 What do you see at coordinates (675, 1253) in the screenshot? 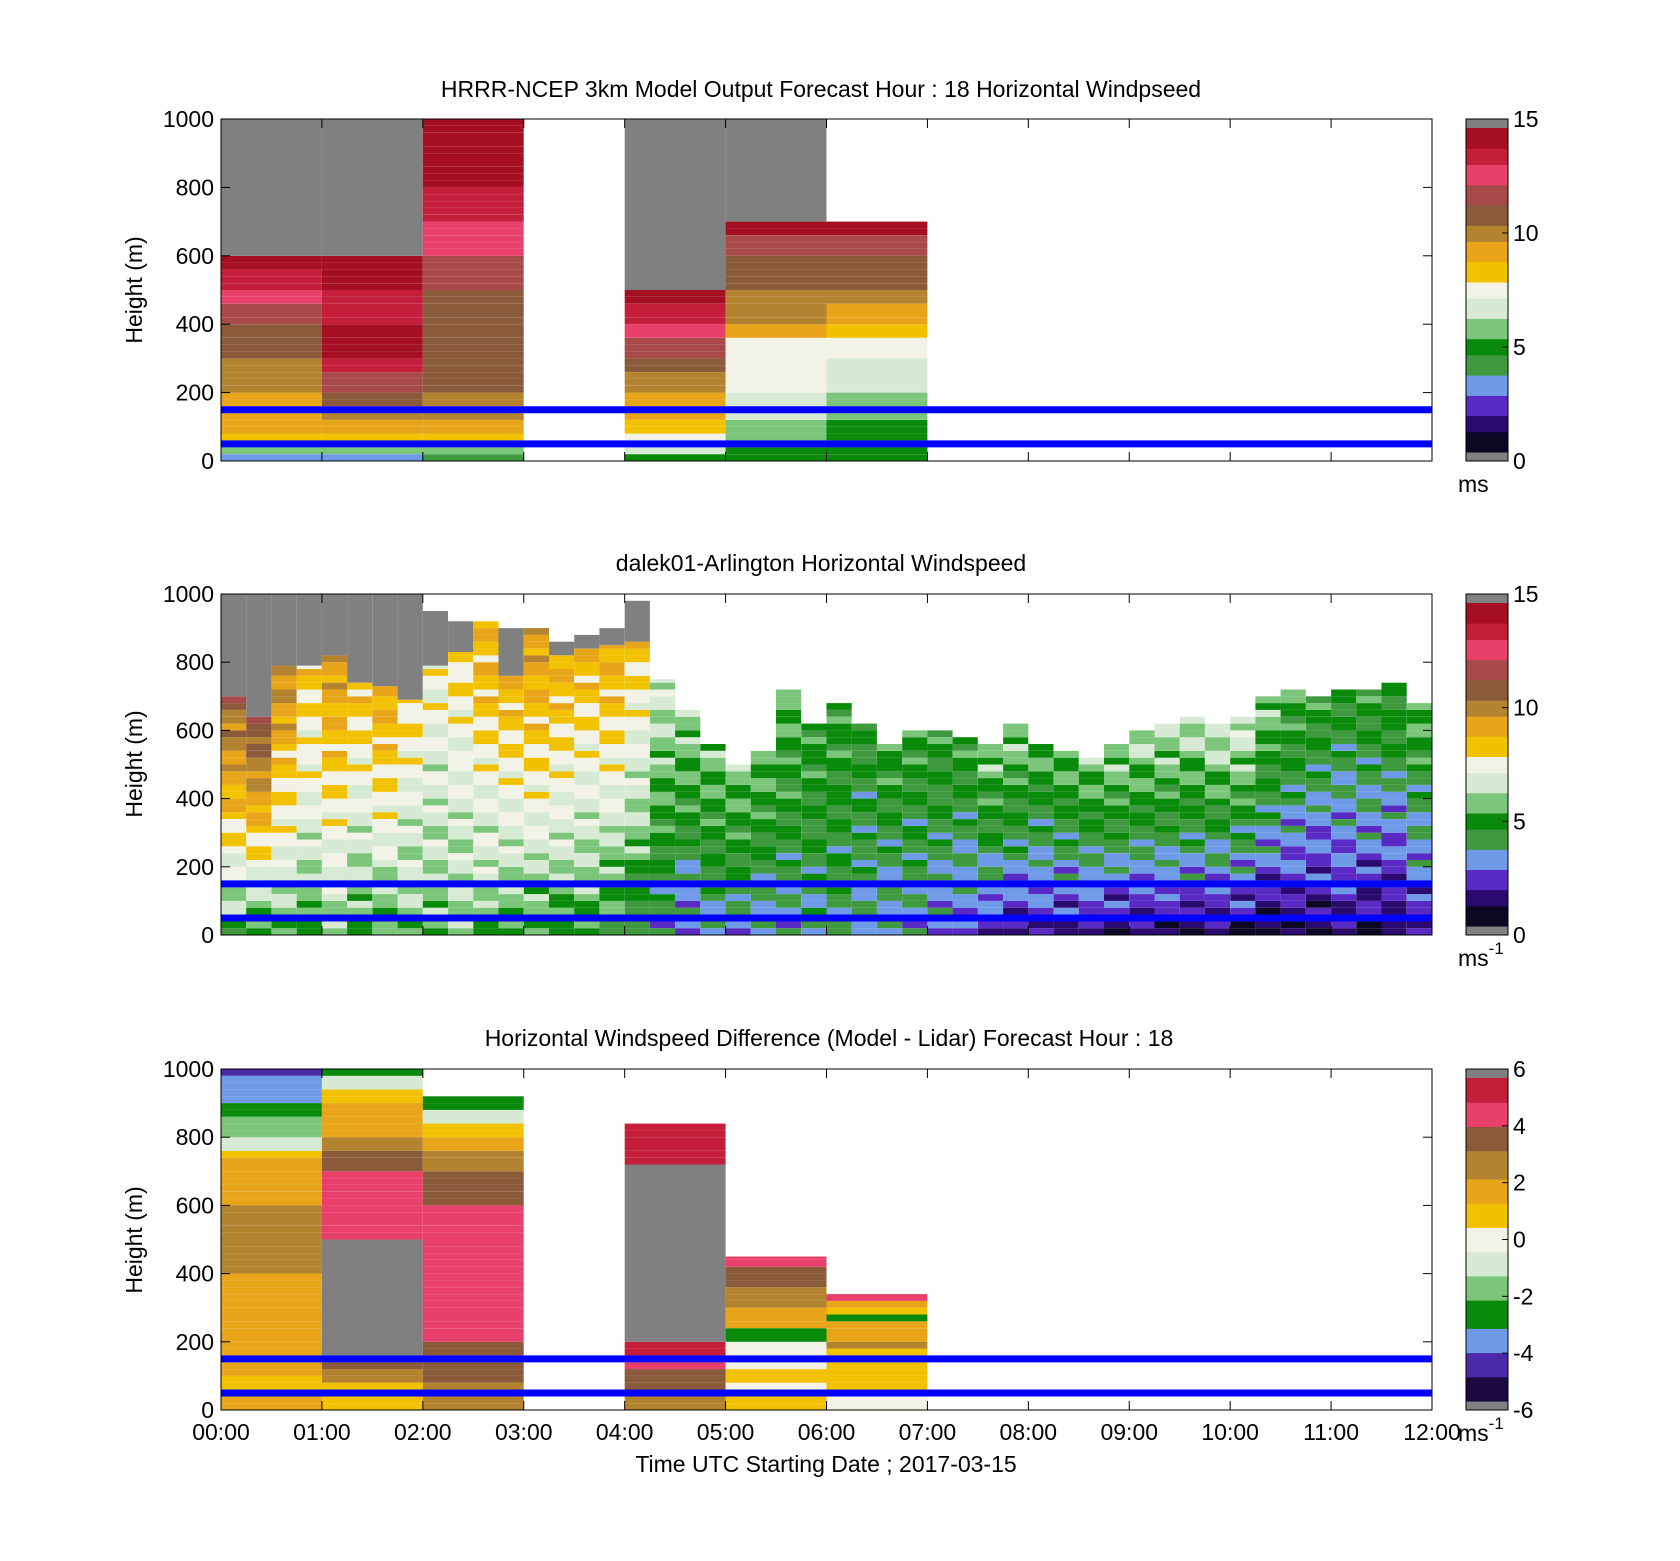
I see `missing-data-cell` at bounding box center [675, 1253].